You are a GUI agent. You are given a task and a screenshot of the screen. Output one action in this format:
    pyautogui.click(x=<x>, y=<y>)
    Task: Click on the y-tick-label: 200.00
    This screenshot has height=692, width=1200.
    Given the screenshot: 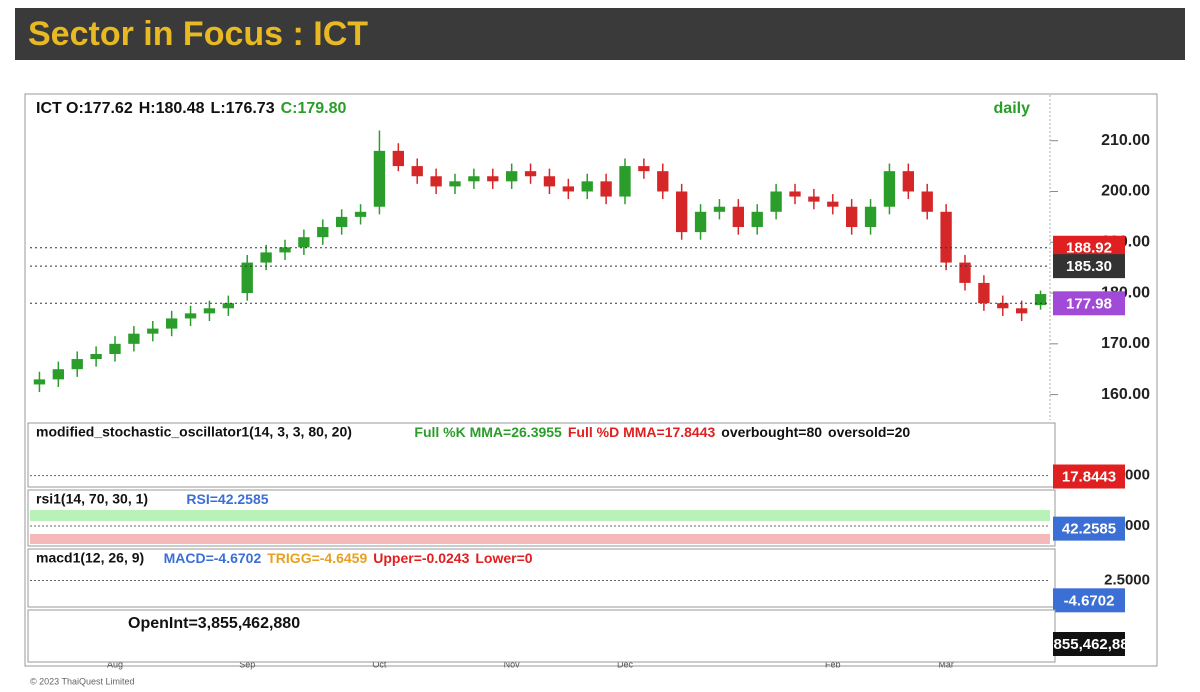 What is the action you would take?
    pyautogui.click(x=1125, y=191)
    